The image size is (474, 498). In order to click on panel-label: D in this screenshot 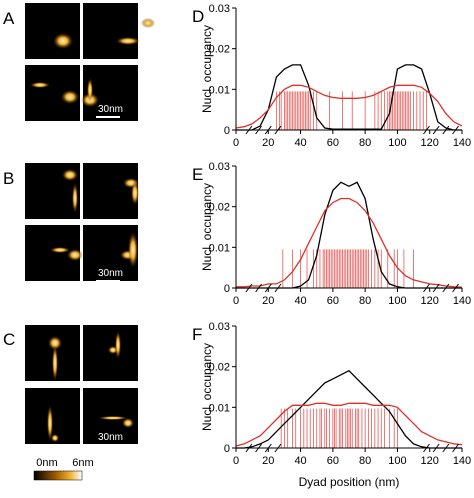, I will do `click(198, 16)`.